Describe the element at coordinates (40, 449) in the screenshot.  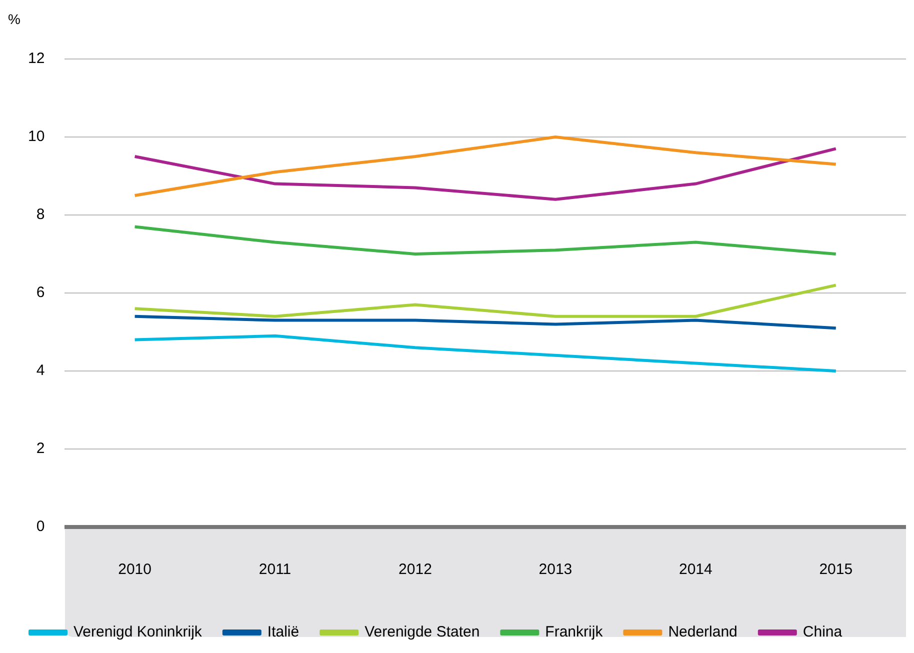
I see `y-tick-label: 2` at that location.